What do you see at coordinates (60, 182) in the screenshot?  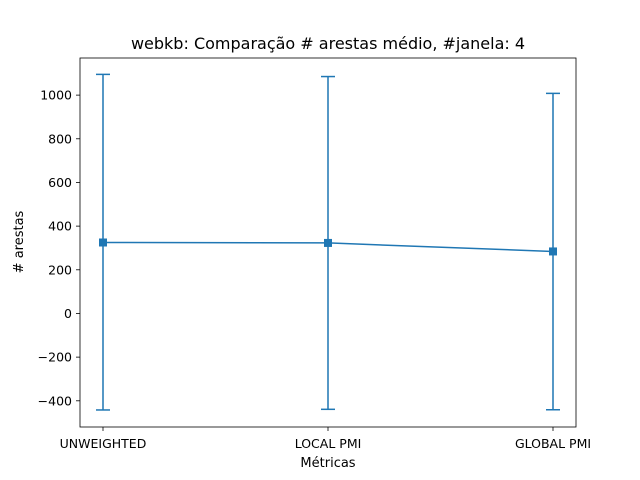 I see `y-tick-label: 600` at bounding box center [60, 182].